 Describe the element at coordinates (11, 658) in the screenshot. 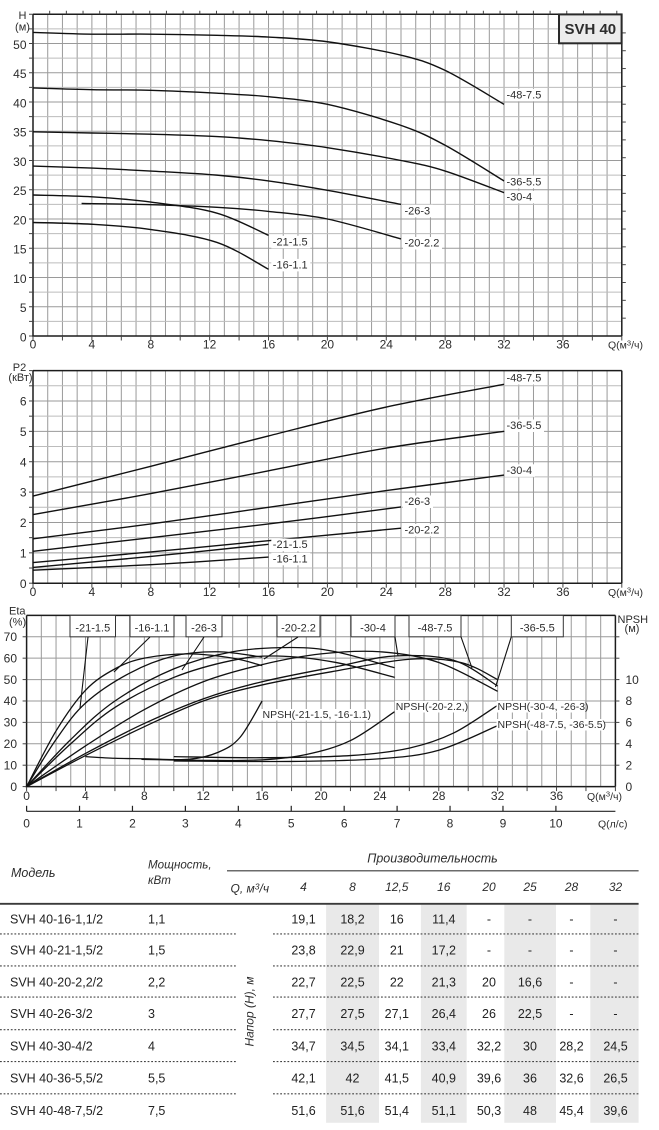

I see `svg-text: 60` at that location.